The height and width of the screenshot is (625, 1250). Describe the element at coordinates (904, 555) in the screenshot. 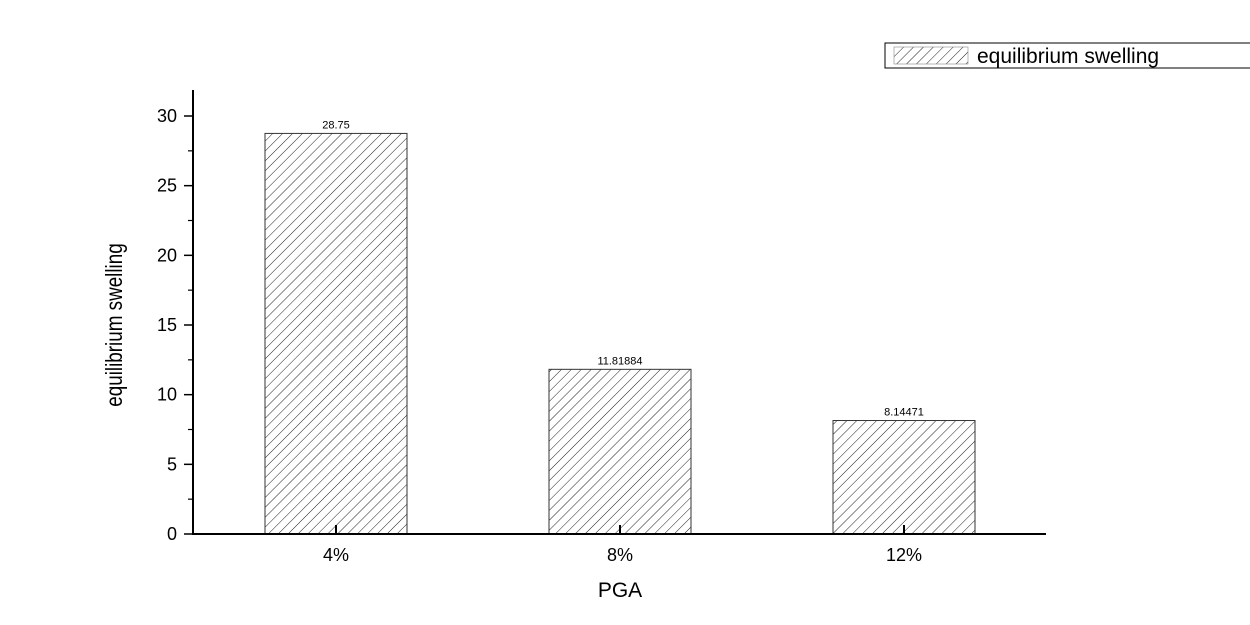

I see `x-tick-label: 12%` at that location.